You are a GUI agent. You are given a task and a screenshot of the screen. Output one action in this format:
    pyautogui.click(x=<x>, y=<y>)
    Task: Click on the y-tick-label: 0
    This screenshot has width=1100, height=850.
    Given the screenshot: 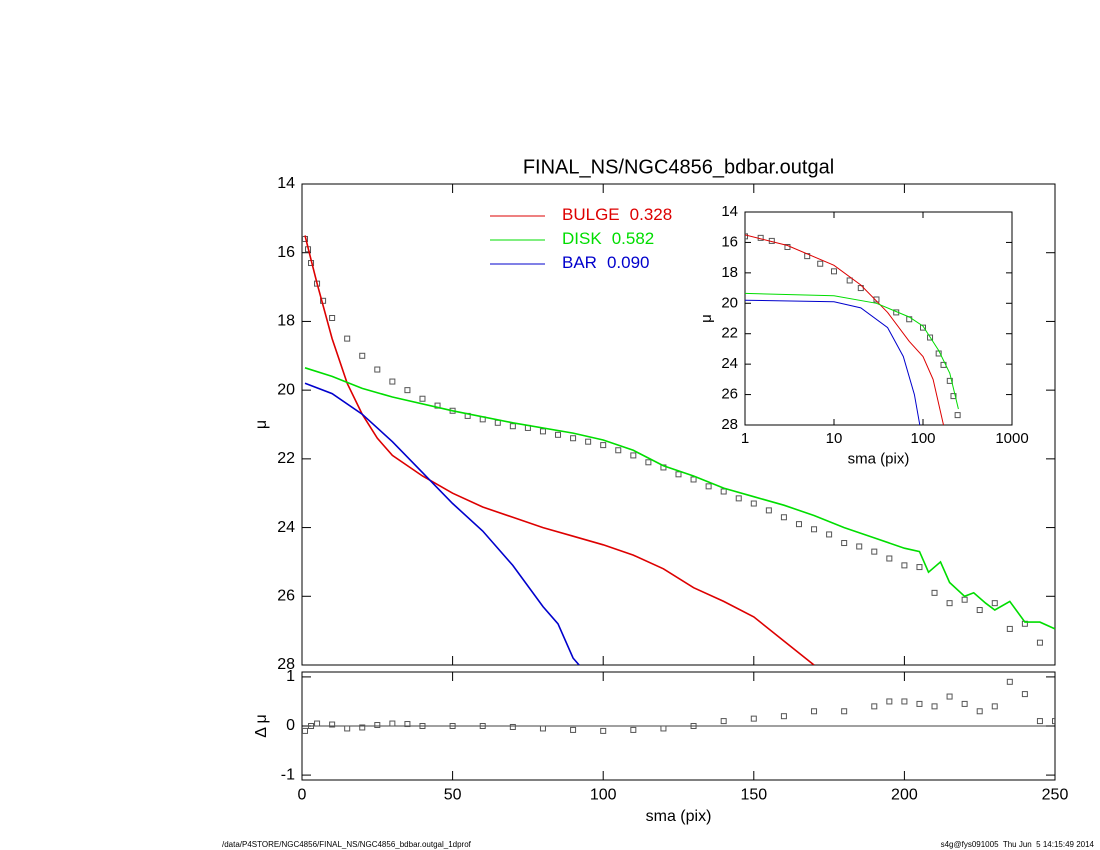 What is the action you would take?
    pyautogui.click(x=290, y=725)
    